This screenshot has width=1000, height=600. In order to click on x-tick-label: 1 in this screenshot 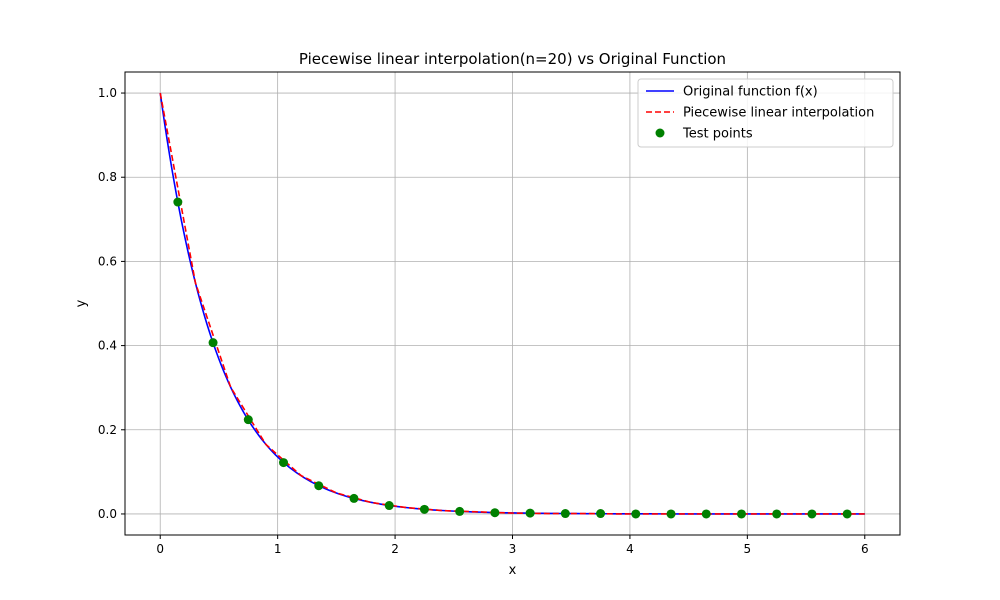, I will do `click(278, 549)`.